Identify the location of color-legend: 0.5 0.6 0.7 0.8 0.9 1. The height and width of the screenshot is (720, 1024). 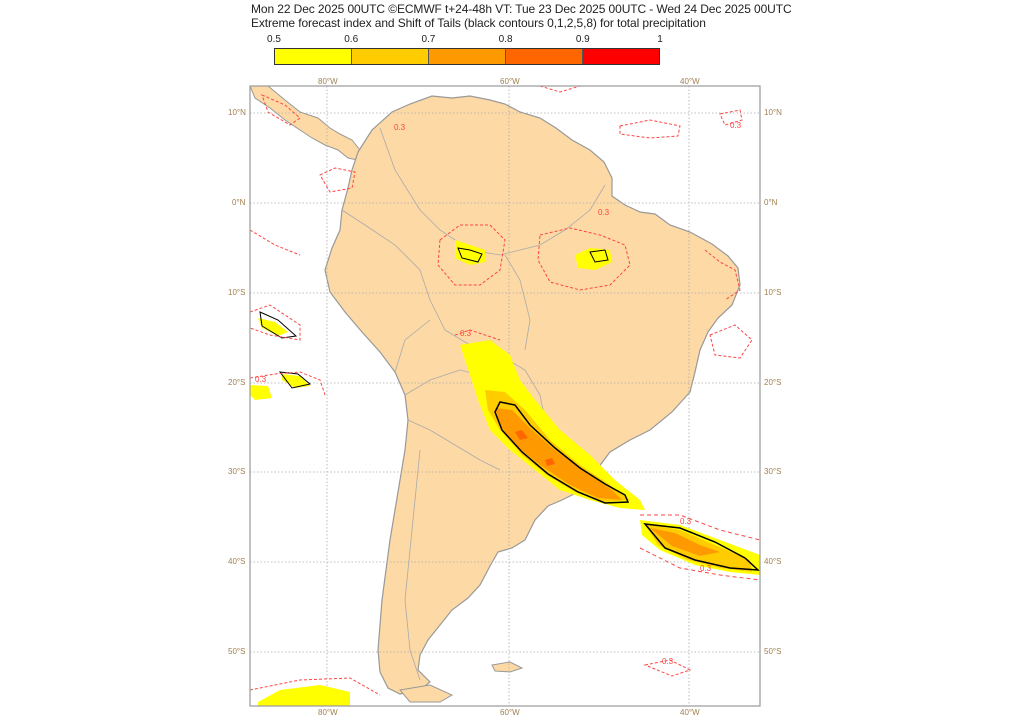
(465, 51).